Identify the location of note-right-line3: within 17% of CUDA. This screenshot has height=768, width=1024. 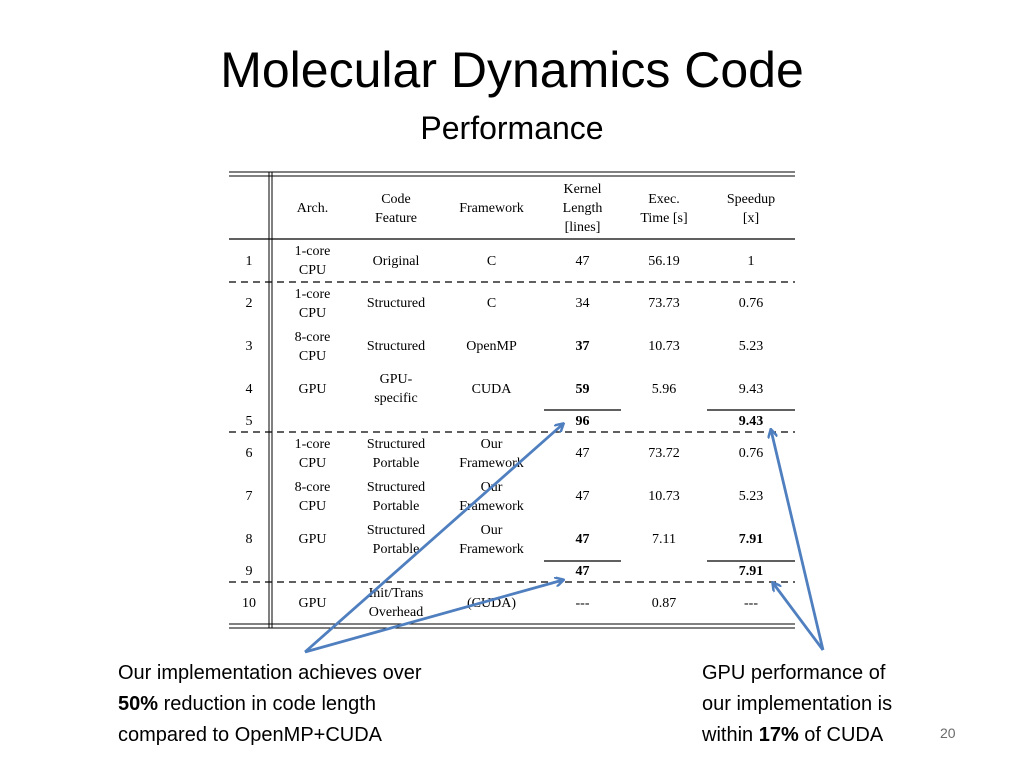
(797, 735).